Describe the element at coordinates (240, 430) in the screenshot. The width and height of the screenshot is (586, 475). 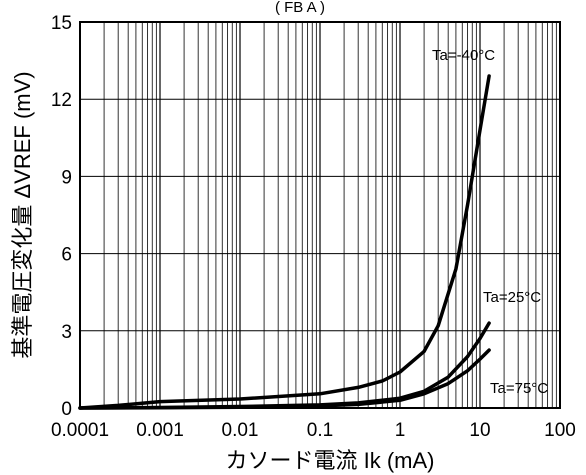
I see `x-tick-label: 0.01` at that location.